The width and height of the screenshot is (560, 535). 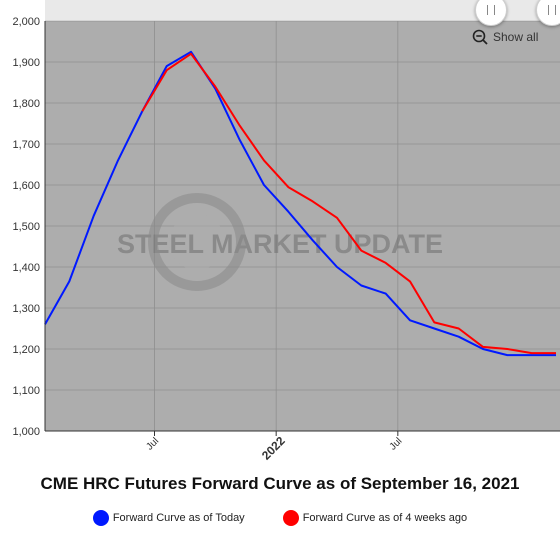 What do you see at coordinates (26, 309) in the screenshot?
I see `y-tick-label: 1,300` at bounding box center [26, 309].